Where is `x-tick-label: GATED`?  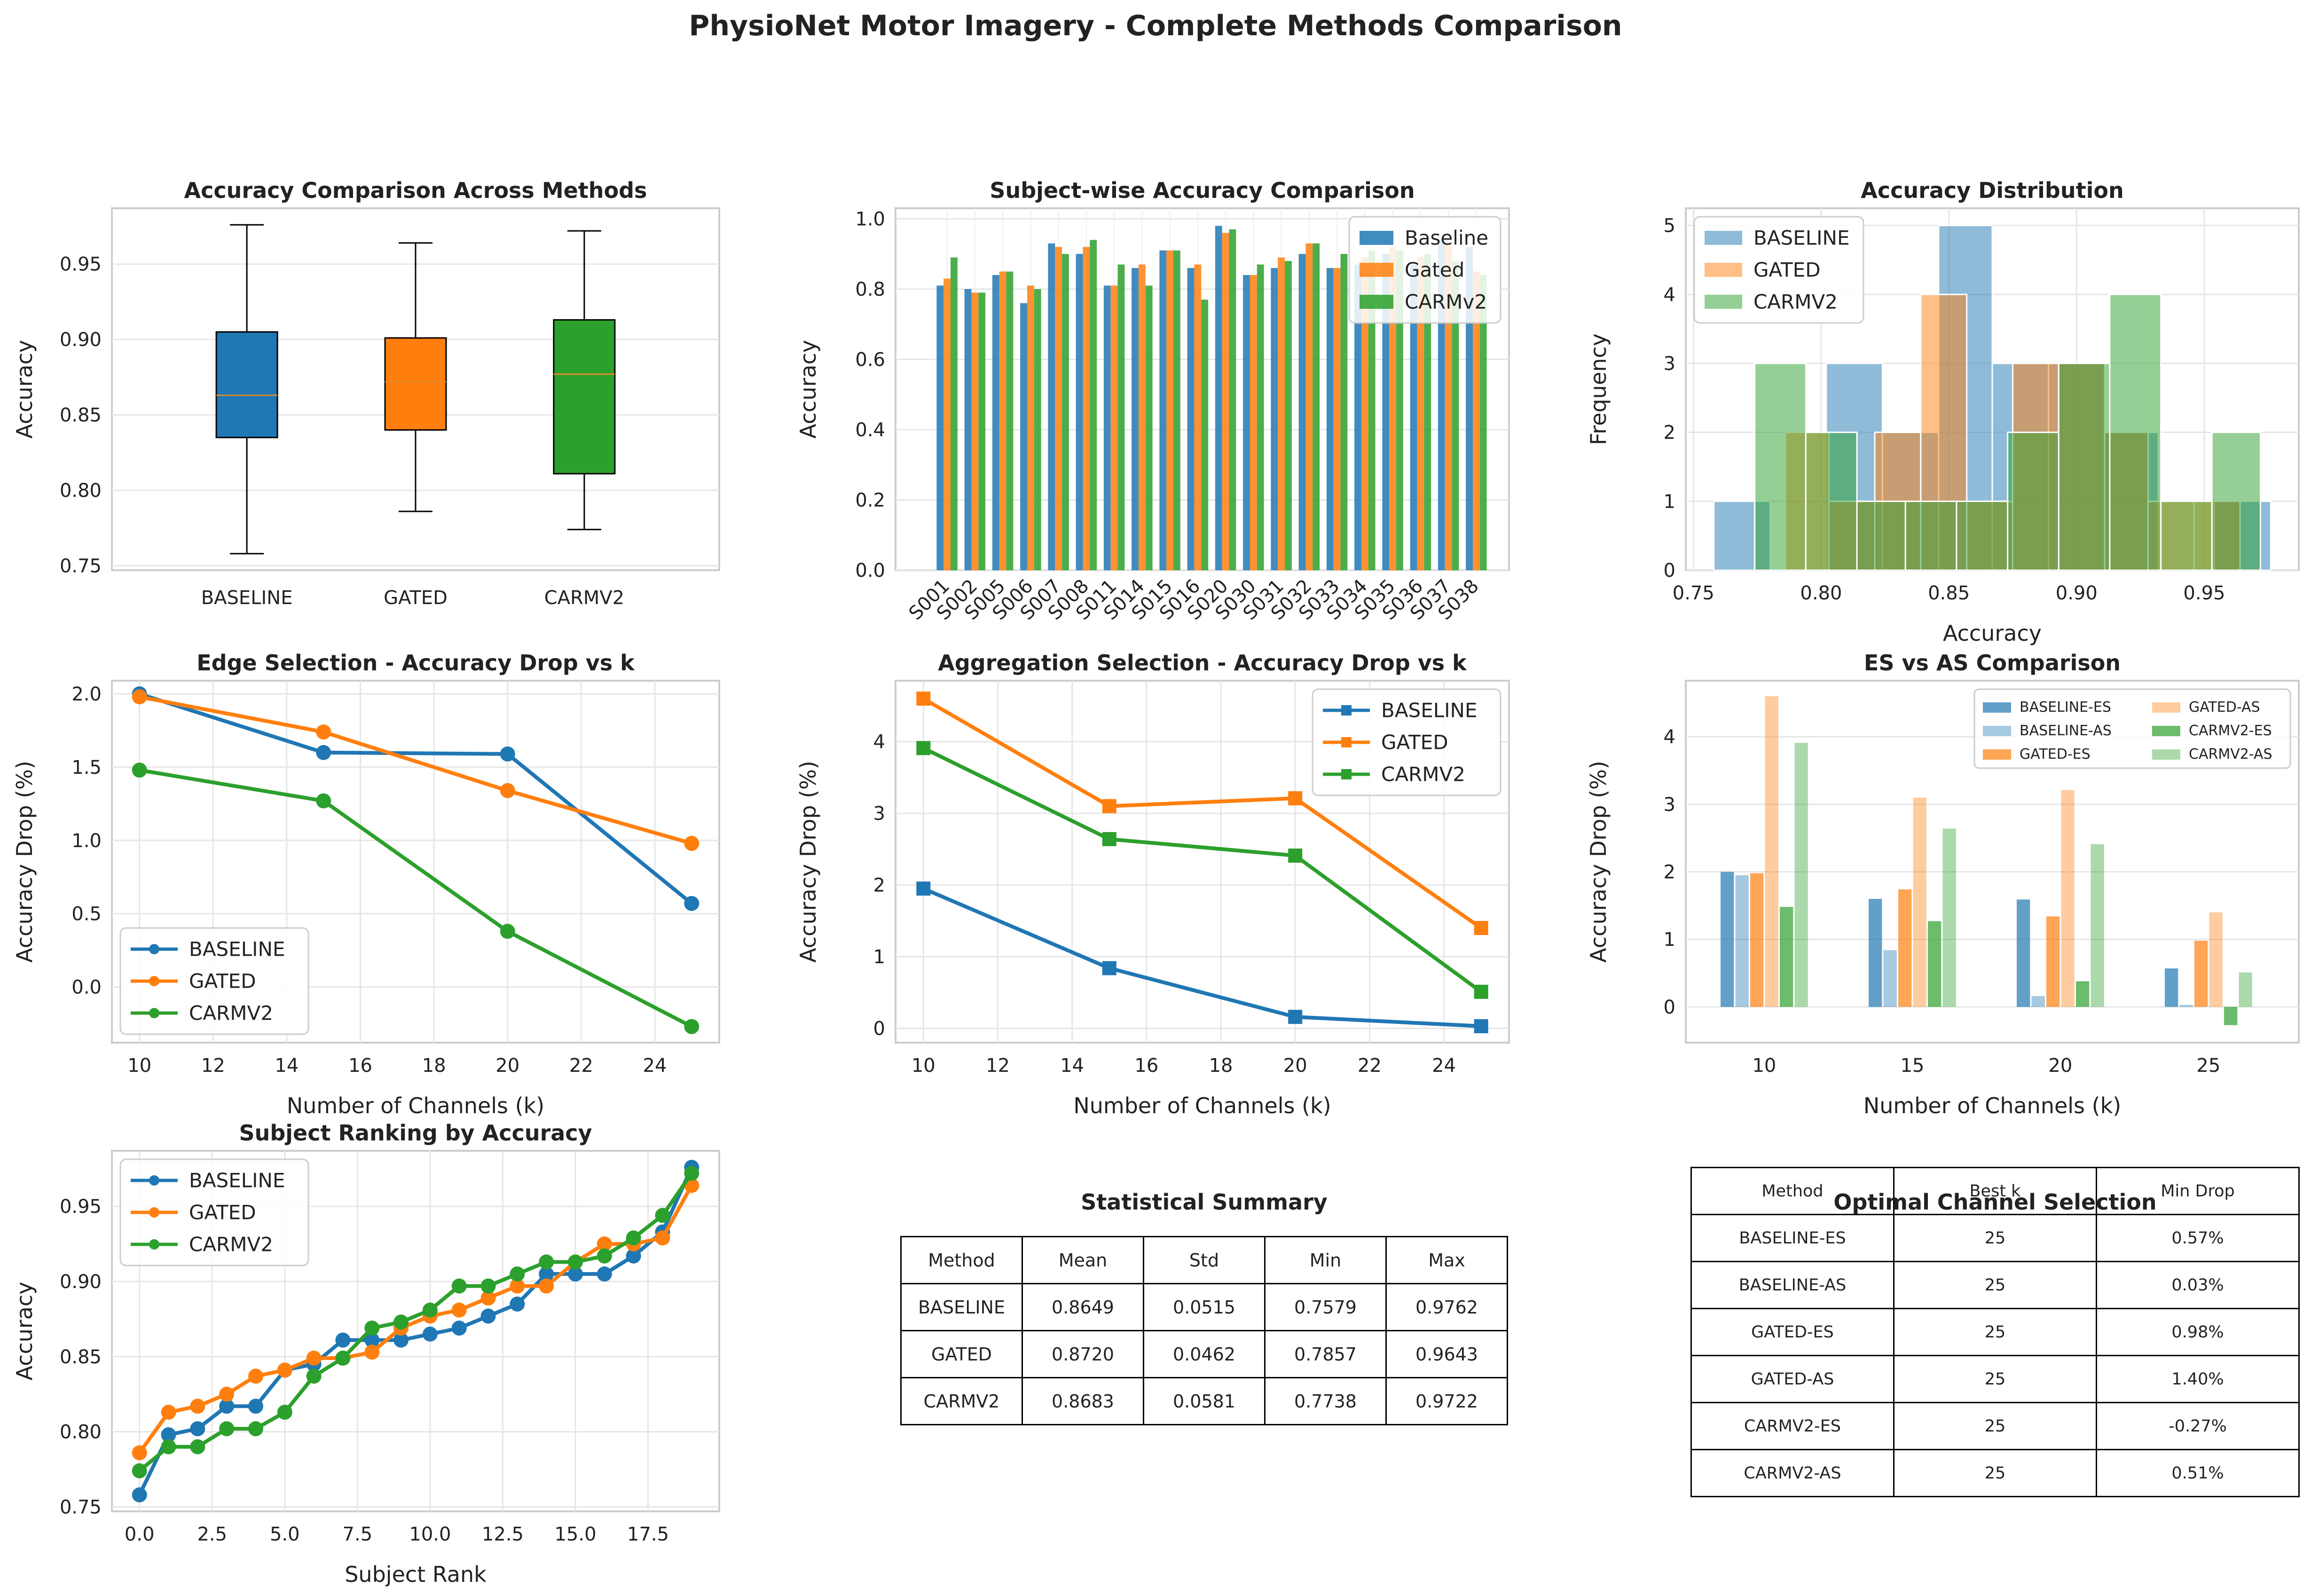
x-tick-label: GATED is located at coordinates (416, 598).